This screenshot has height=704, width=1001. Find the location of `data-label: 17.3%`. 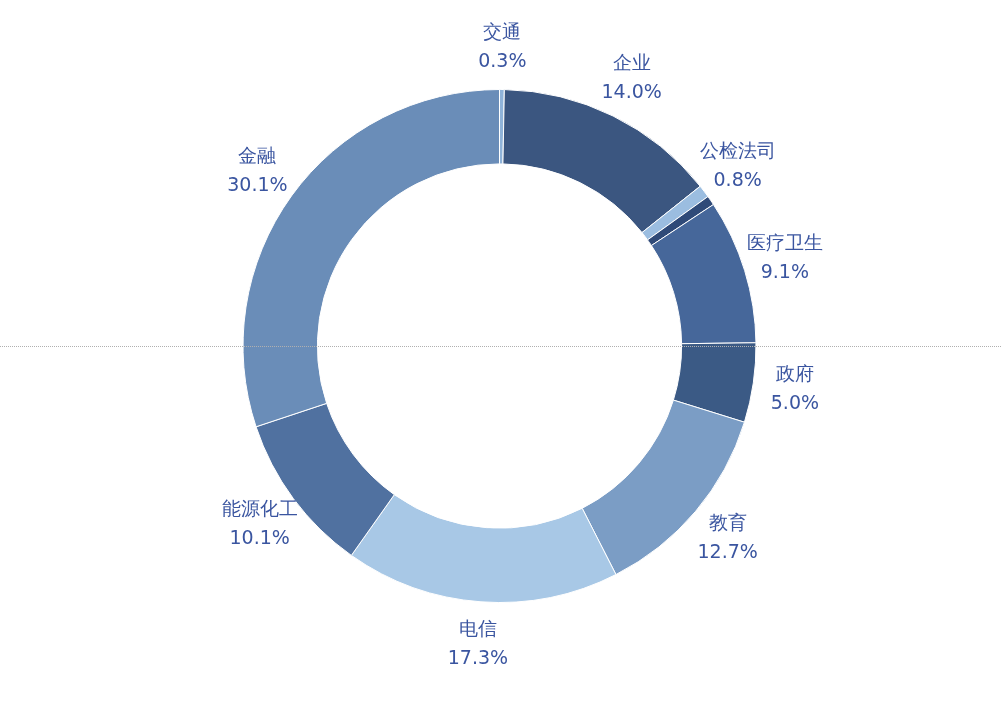

data-label: 17.3% is located at coordinates (478, 656).